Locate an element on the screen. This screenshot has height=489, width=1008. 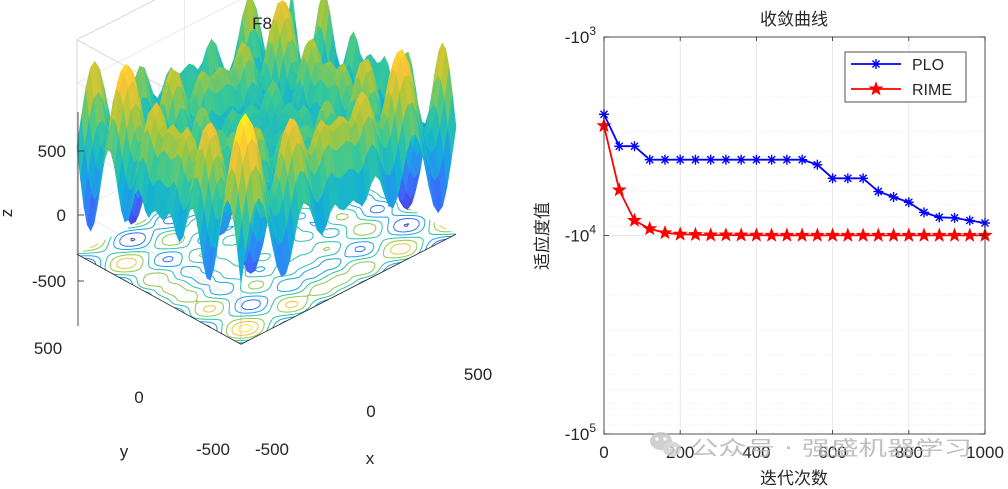
legend-box is located at coordinates (905, 77).